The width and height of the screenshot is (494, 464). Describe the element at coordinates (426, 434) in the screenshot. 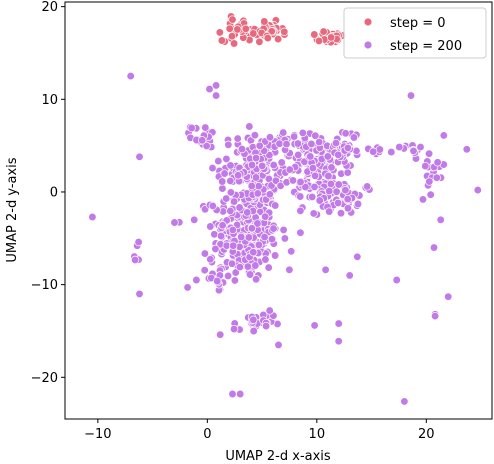

I see `x-tick-label: 20` at that location.